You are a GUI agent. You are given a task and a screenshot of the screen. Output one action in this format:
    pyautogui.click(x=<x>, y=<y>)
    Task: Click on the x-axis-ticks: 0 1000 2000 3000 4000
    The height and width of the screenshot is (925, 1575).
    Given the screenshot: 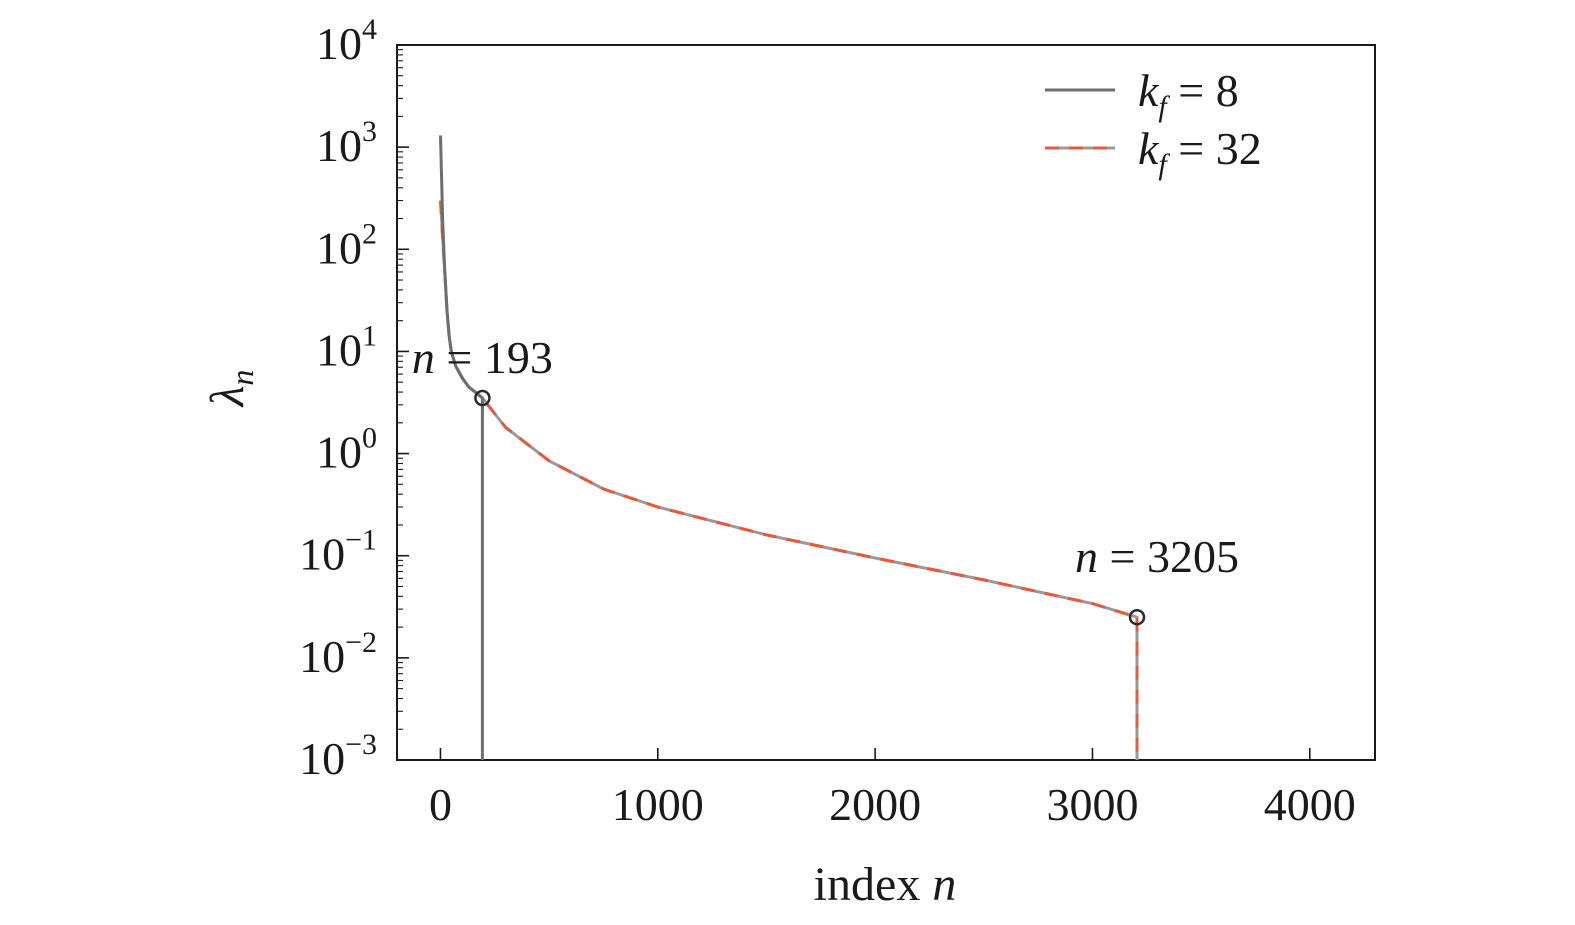 What is the action you would take?
    pyautogui.click(x=892, y=789)
    